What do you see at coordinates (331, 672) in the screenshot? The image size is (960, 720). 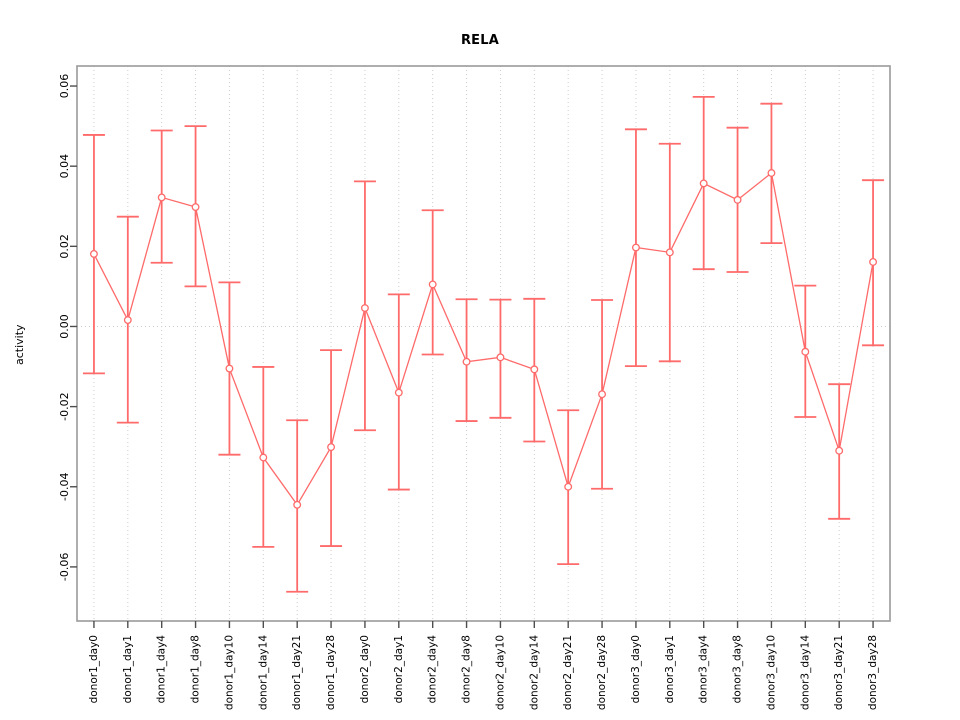 I see `x-axis-tick-label: donor1_day28` at bounding box center [331, 672].